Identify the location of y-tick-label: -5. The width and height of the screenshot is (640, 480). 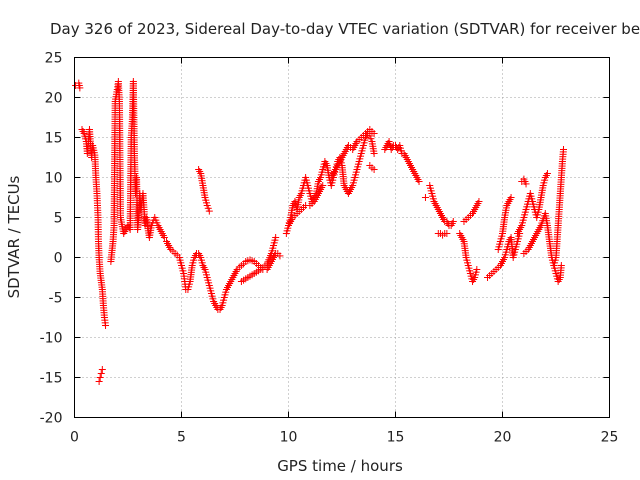
(56, 299).